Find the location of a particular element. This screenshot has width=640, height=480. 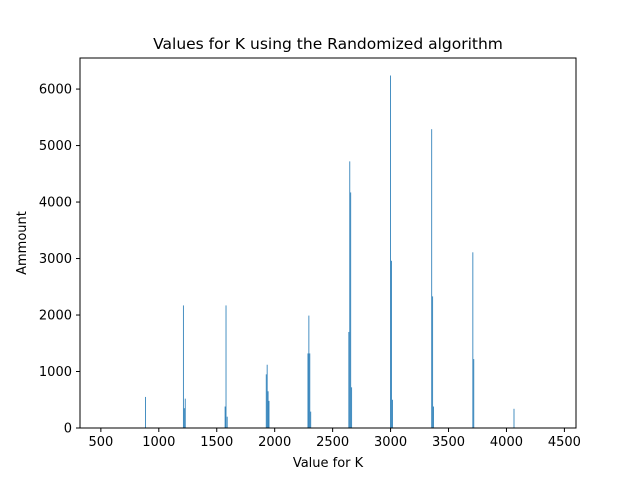

y-axis-label: Ammount is located at coordinates (22, 243).